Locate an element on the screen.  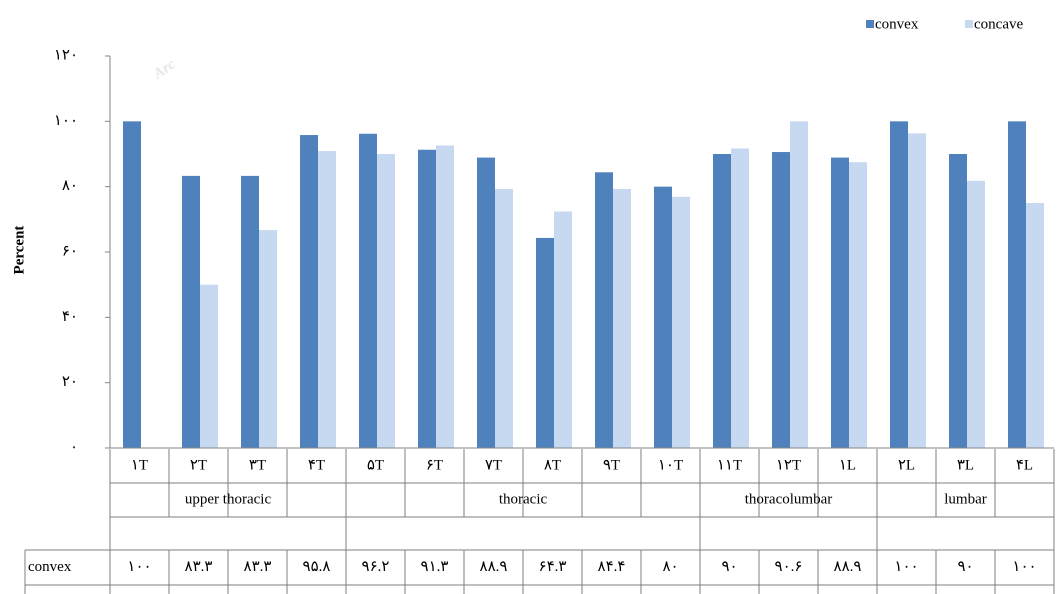
x-tick-label: ۱۲T is located at coordinates (788, 465).